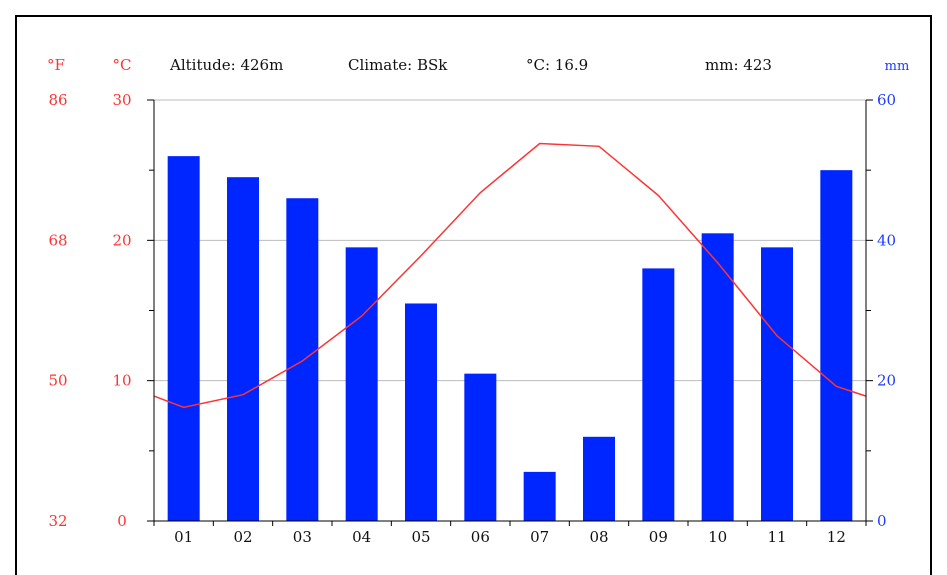 The height and width of the screenshot is (575, 947). What do you see at coordinates (183, 537) in the screenshot?
I see `month-label: 01` at bounding box center [183, 537].